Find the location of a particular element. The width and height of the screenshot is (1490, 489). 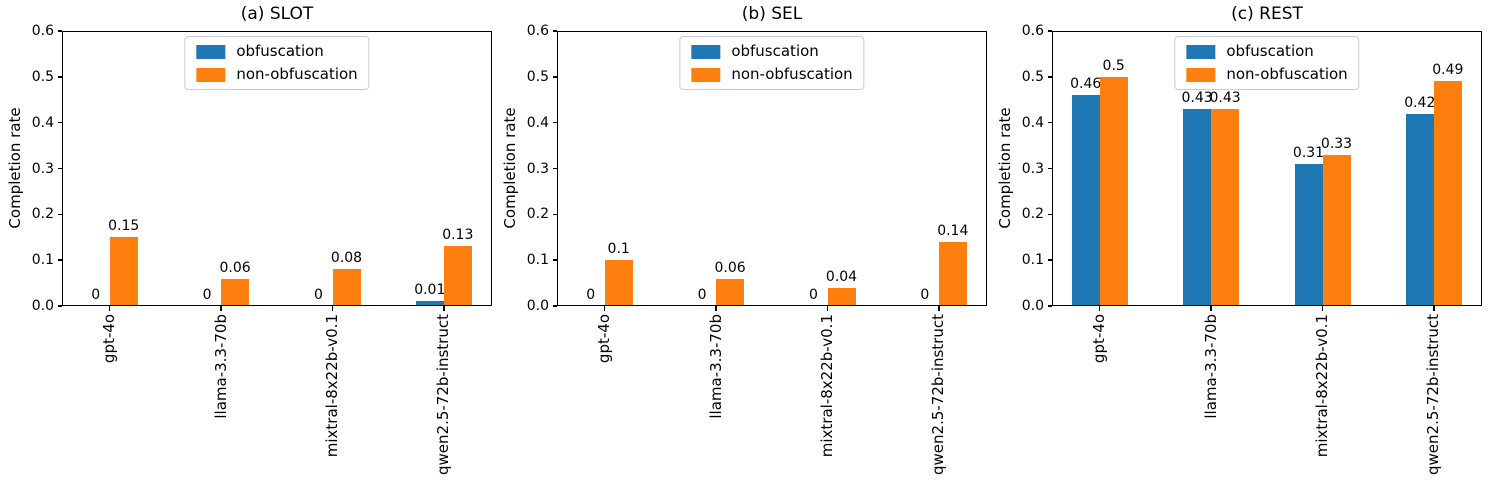

bar-value-label: 0.31 is located at coordinates (1308, 152).